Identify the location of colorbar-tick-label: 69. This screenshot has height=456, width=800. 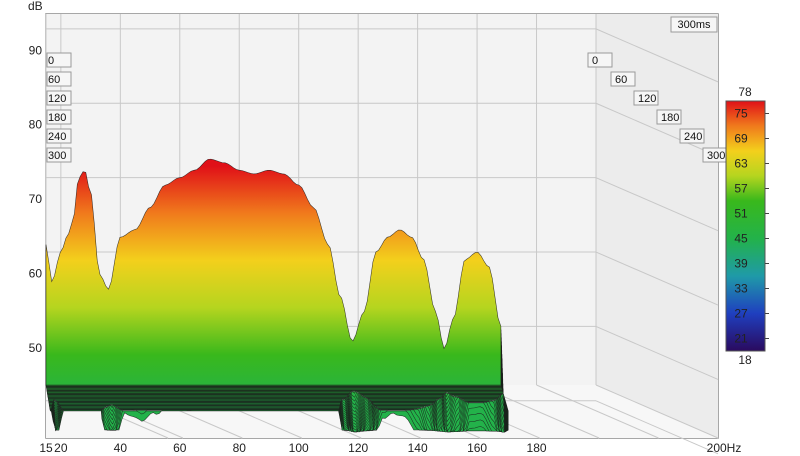
(741, 139).